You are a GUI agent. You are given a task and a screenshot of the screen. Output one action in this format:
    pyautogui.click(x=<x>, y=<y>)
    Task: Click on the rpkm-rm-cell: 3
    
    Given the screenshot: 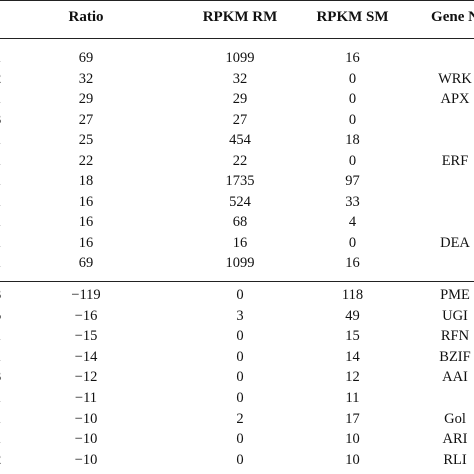 What is the action you would take?
    pyautogui.click(x=240, y=315)
    